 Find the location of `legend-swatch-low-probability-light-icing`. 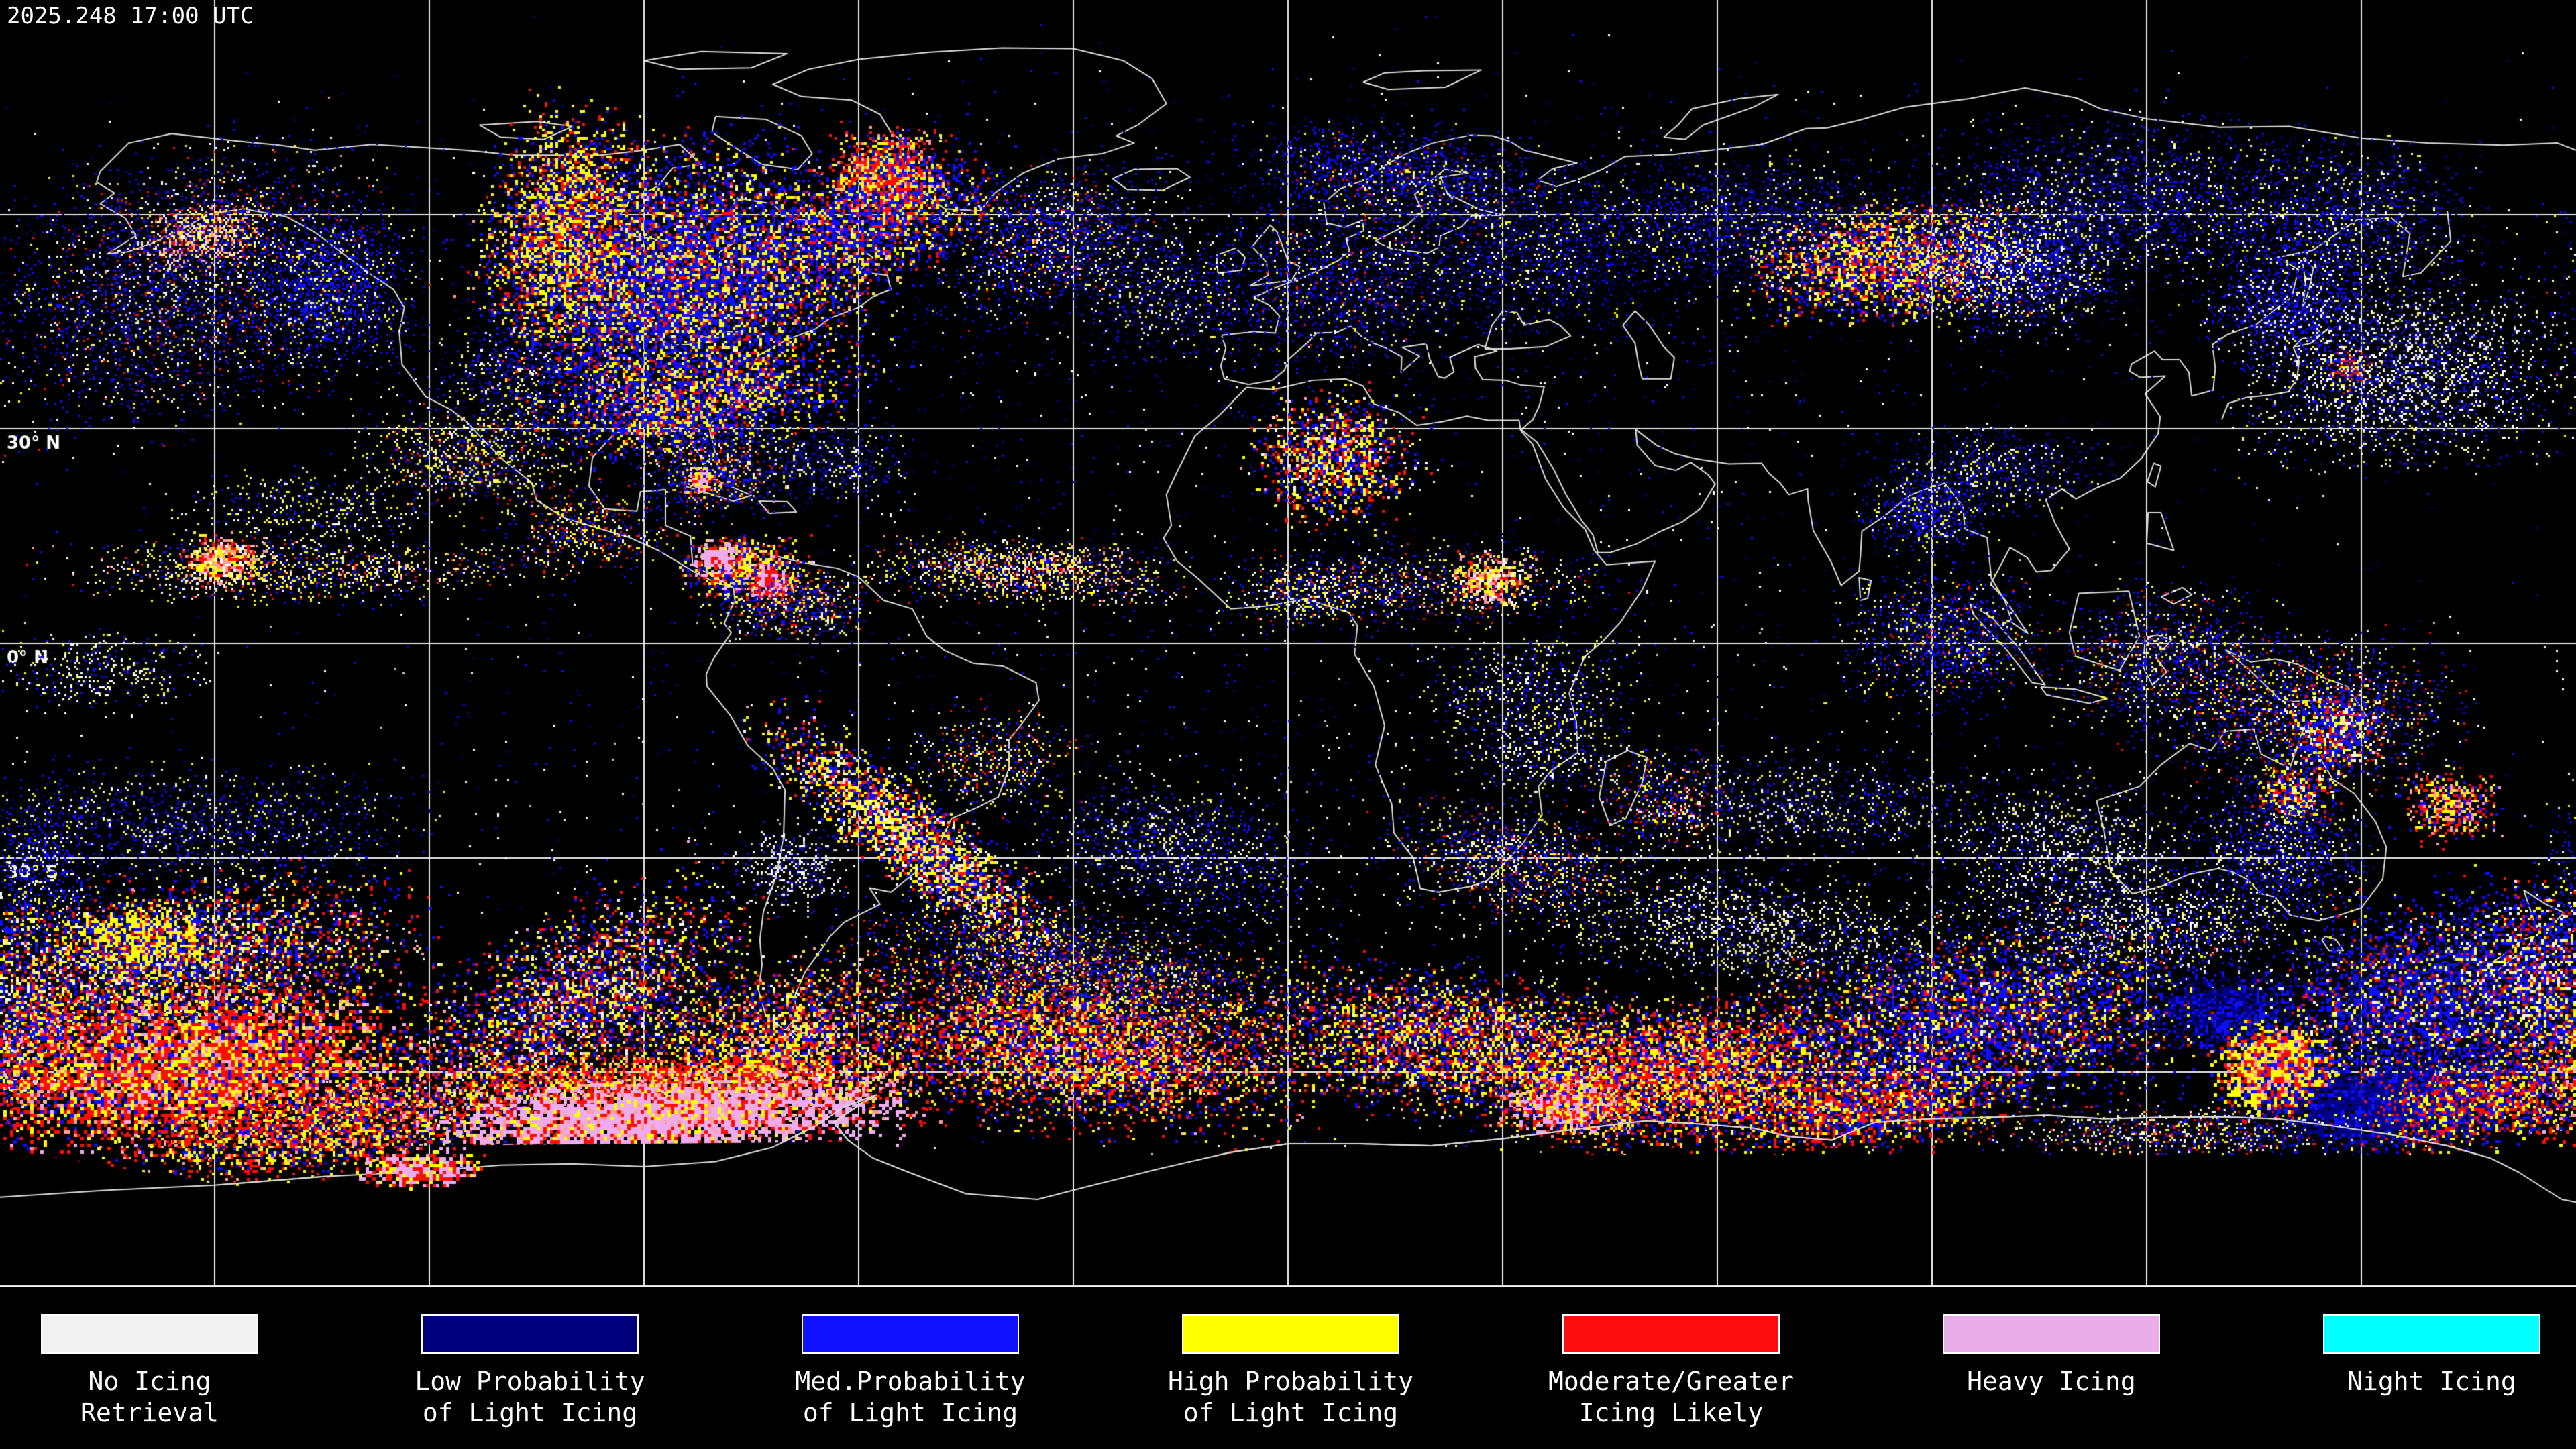

legend-swatch-low-probability-light-icing is located at coordinates (530, 1334).